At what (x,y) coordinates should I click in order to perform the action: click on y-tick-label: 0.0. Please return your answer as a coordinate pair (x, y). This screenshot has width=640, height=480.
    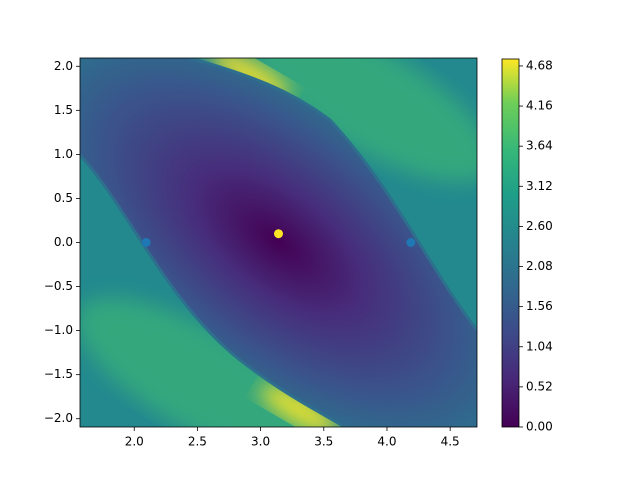
    Looking at the image, I should click on (63, 242).